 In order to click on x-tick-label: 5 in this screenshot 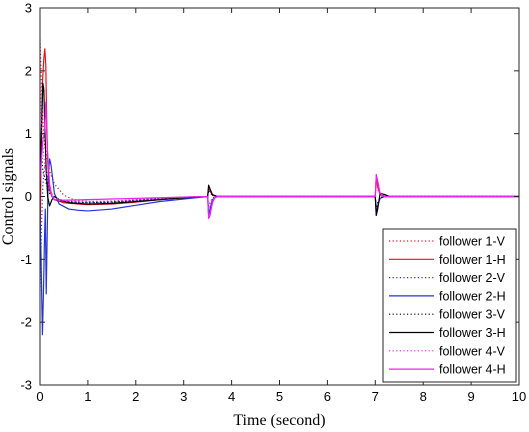, I will do `click(279, 396)`.